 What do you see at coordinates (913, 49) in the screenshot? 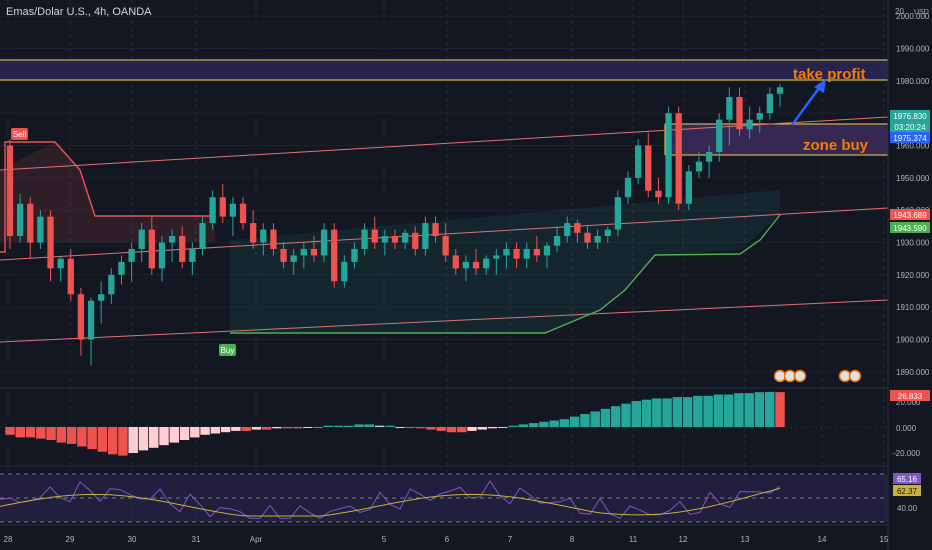
I see `price-tick-label: 1990.000` at bounding box center [913, 49].